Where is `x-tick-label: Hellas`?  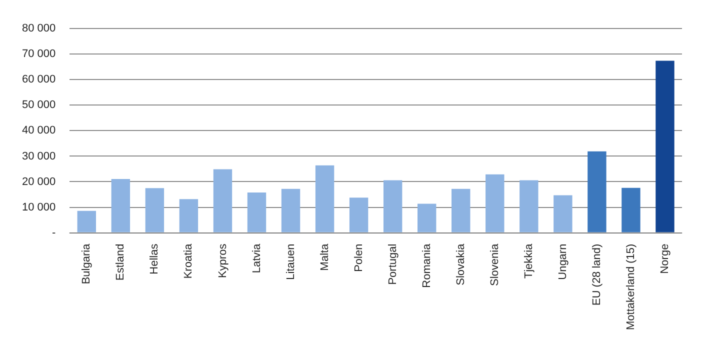
x-tick-label: Hellas is located at coordinates (154, 258).